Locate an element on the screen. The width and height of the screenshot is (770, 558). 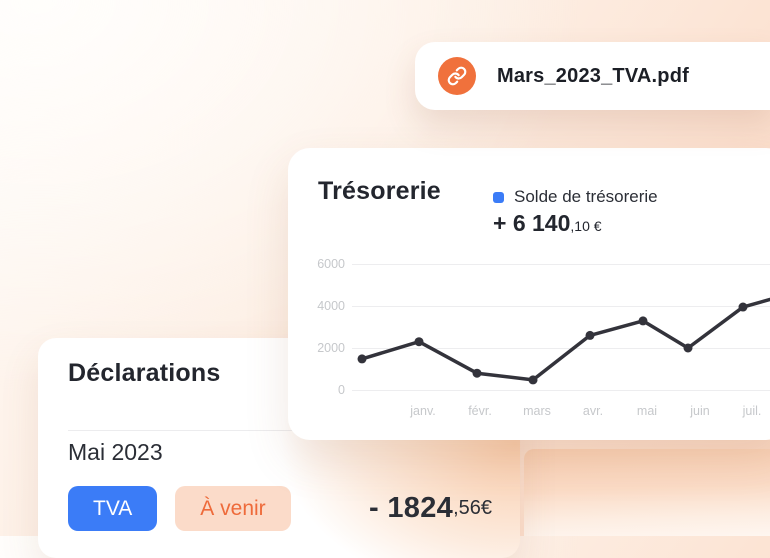
declaration-period: Mai 2023 is located at coordinates (115, 452).